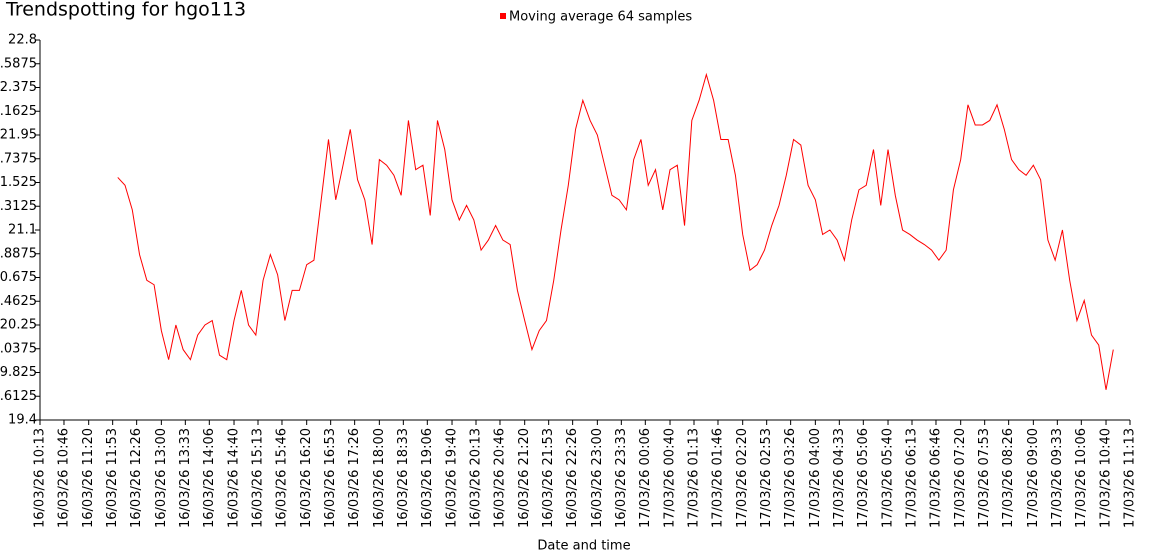 The height and width of the screenshot is (560, 1150). I want to click on y-tick-label: 21.525, so click(18, 182).